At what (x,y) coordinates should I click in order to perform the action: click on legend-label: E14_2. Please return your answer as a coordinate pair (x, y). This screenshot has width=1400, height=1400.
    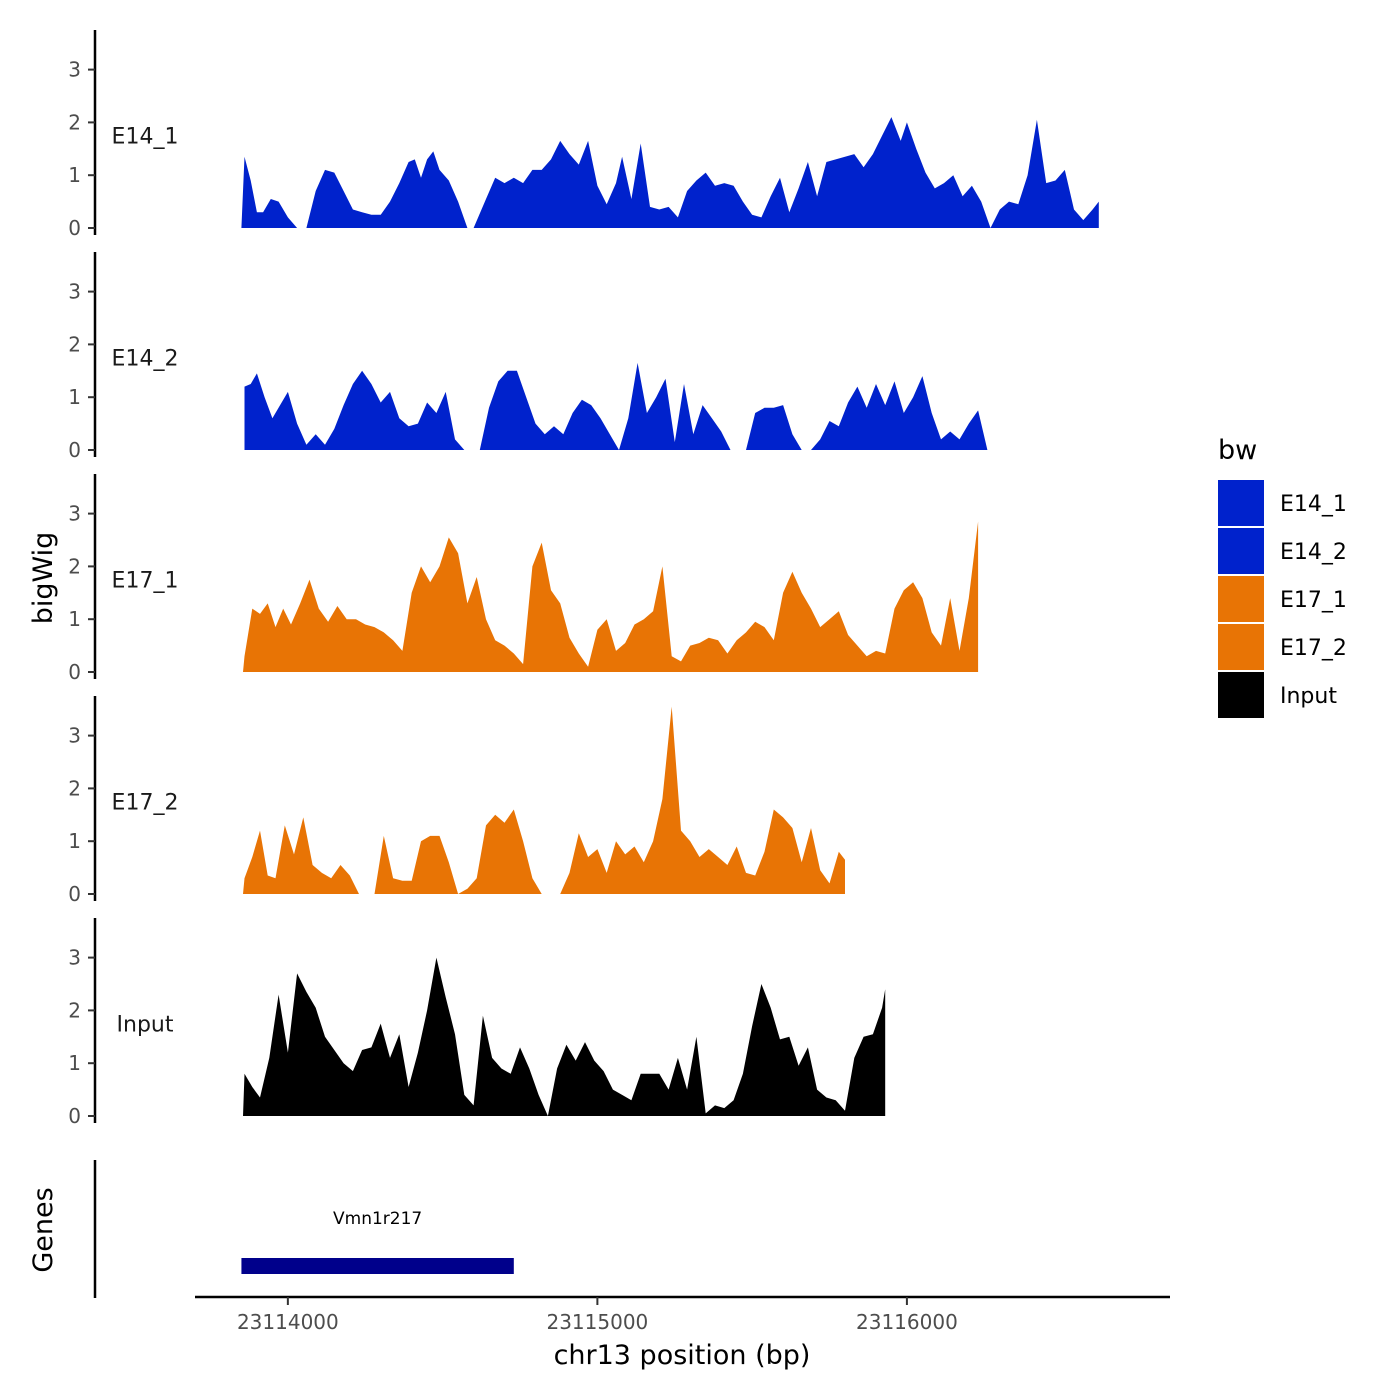
    Looking at the image, I should click on (1313, 552).